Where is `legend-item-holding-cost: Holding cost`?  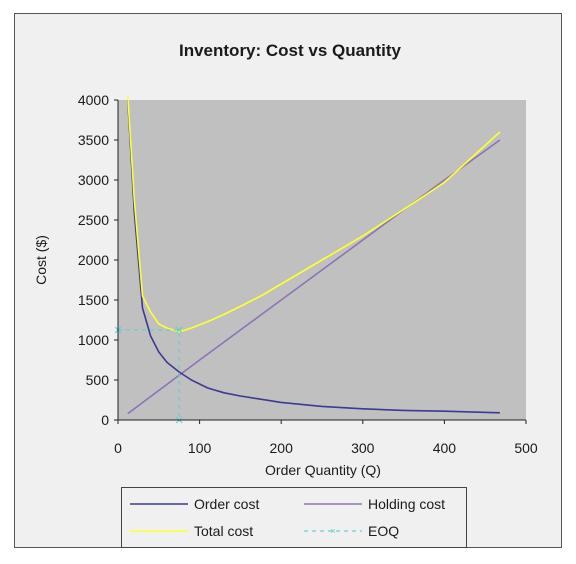 legend-item-holding-cost: Holding cost is located at coordinates (373, 504).